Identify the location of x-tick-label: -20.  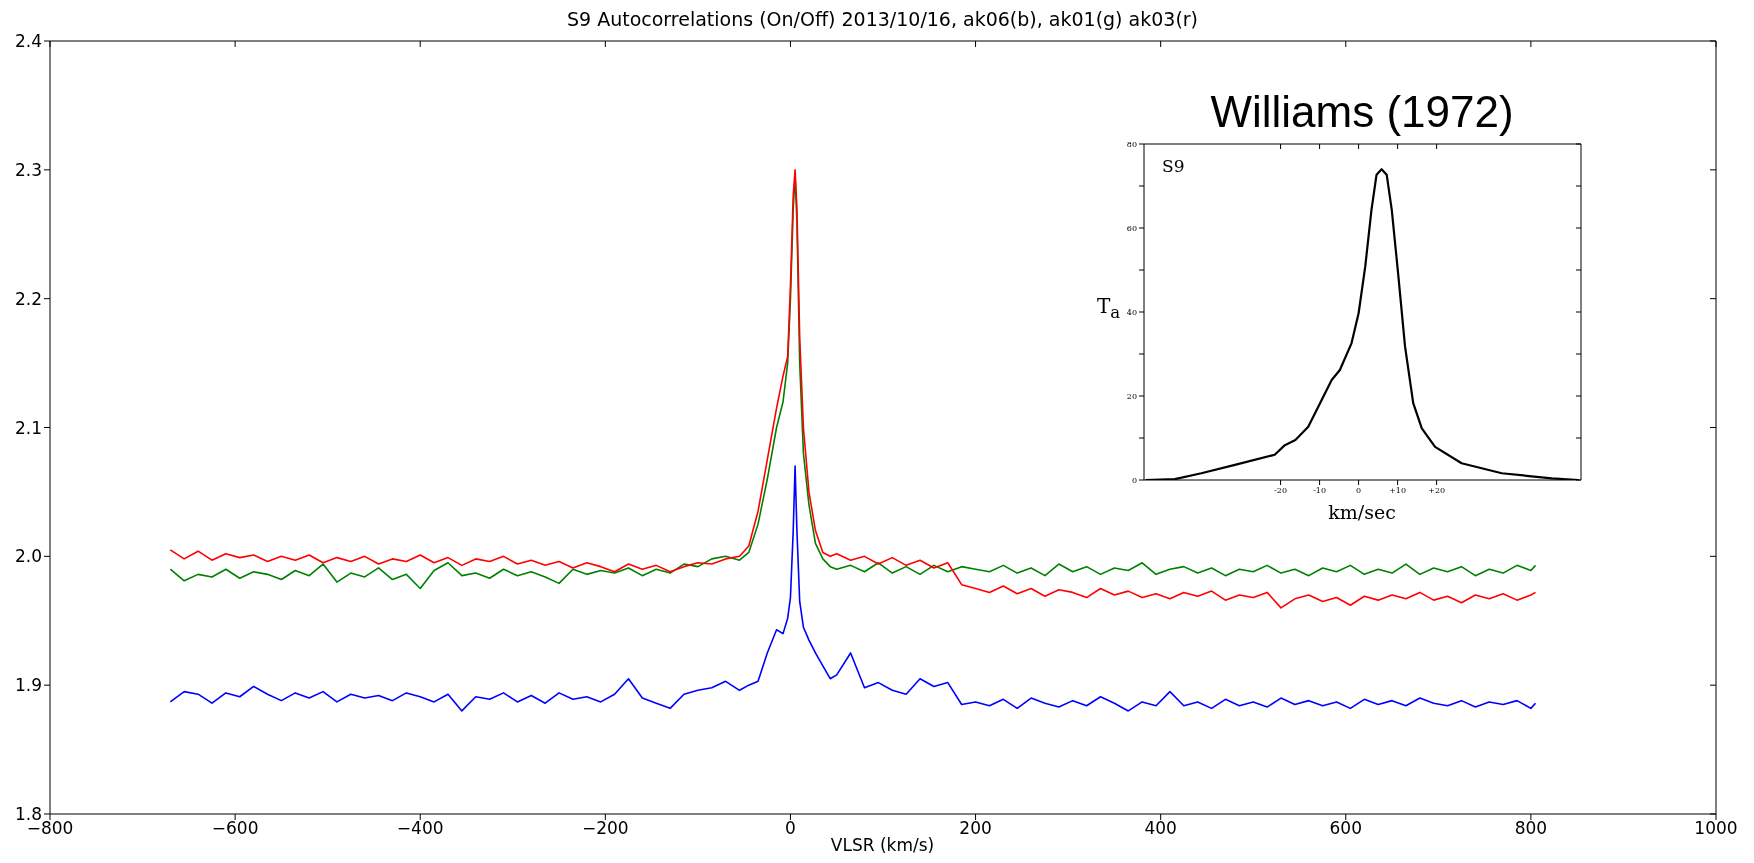
(1281, 490).